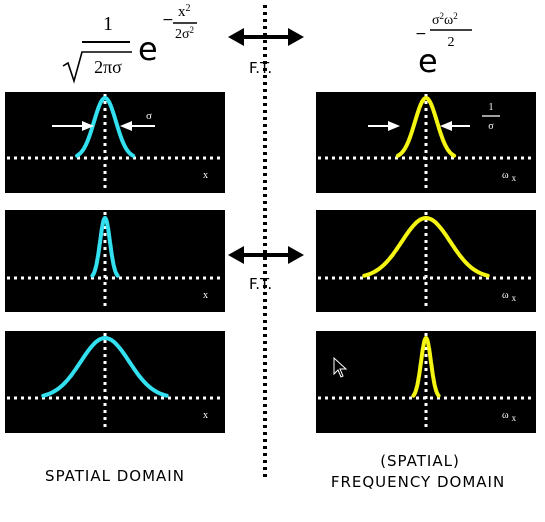  What do you see at coordinates (428, 61) in the screenshot?
I see `right-exp-base: e` at bounding box center [428, 61].